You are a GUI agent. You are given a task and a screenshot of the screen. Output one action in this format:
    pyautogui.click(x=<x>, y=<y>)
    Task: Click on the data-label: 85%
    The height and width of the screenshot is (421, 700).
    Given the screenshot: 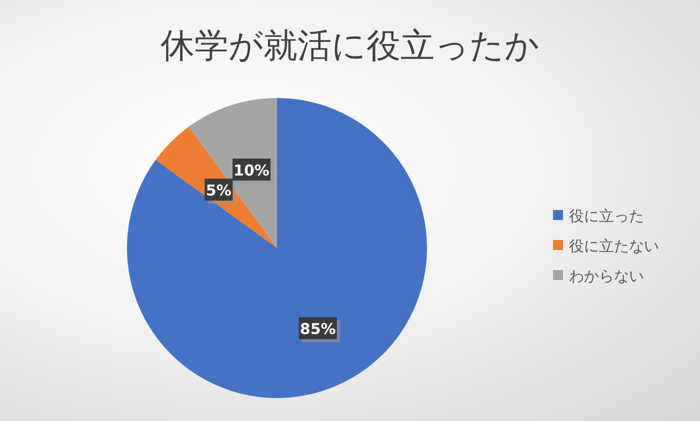 What is the action you would take?
    pyautogui.click(x=318, y=329)
    